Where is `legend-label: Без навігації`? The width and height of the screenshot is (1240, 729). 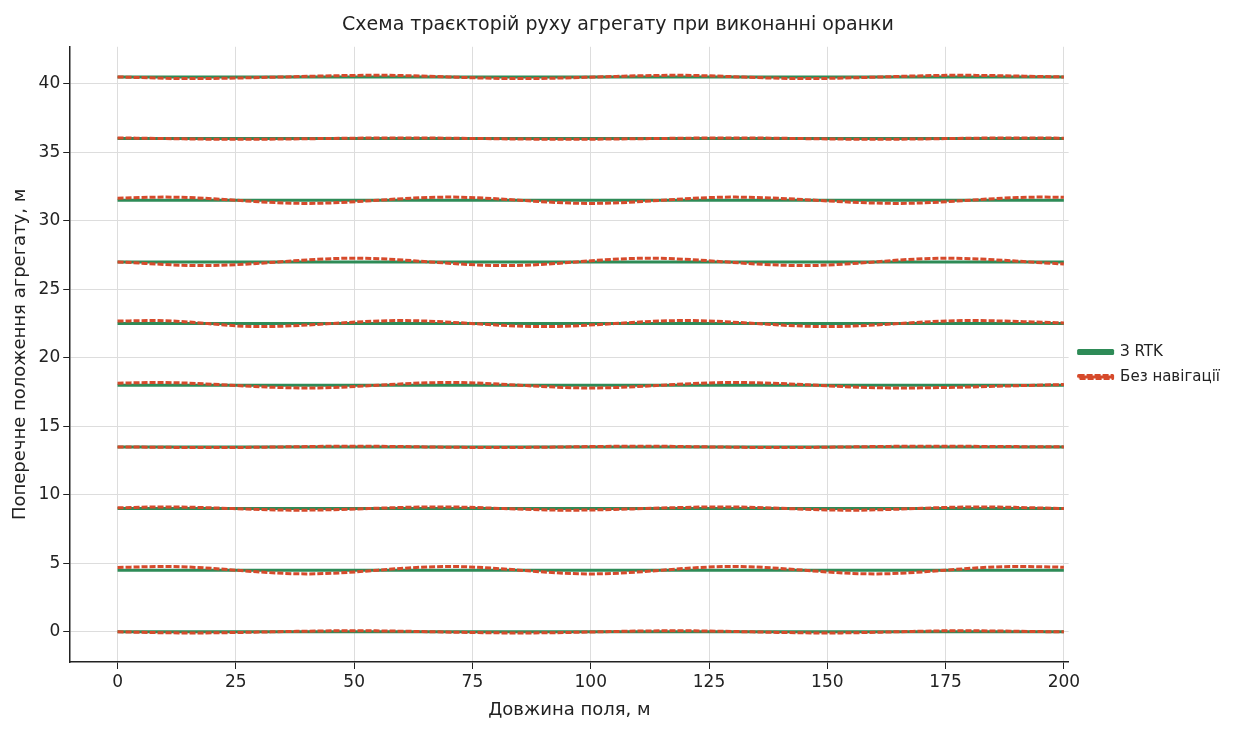
legend-label: Без навігації is located at coordinates (1170, 375).